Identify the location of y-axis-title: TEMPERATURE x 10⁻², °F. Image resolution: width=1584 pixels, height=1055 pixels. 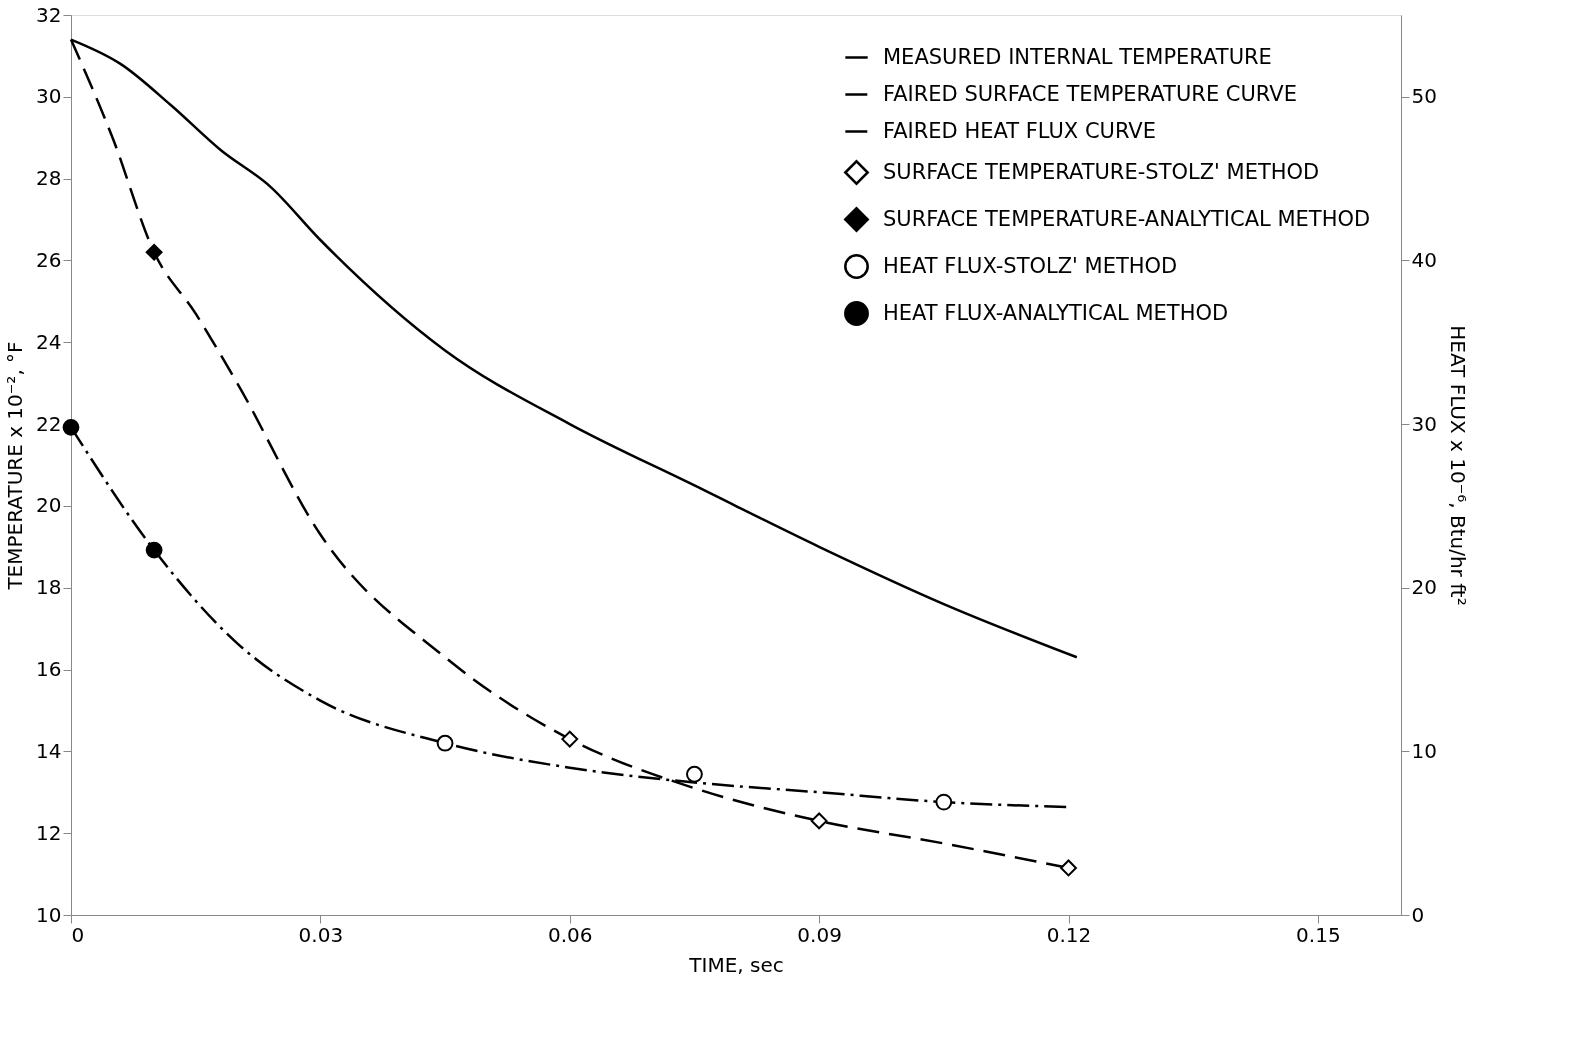
(15, 466).